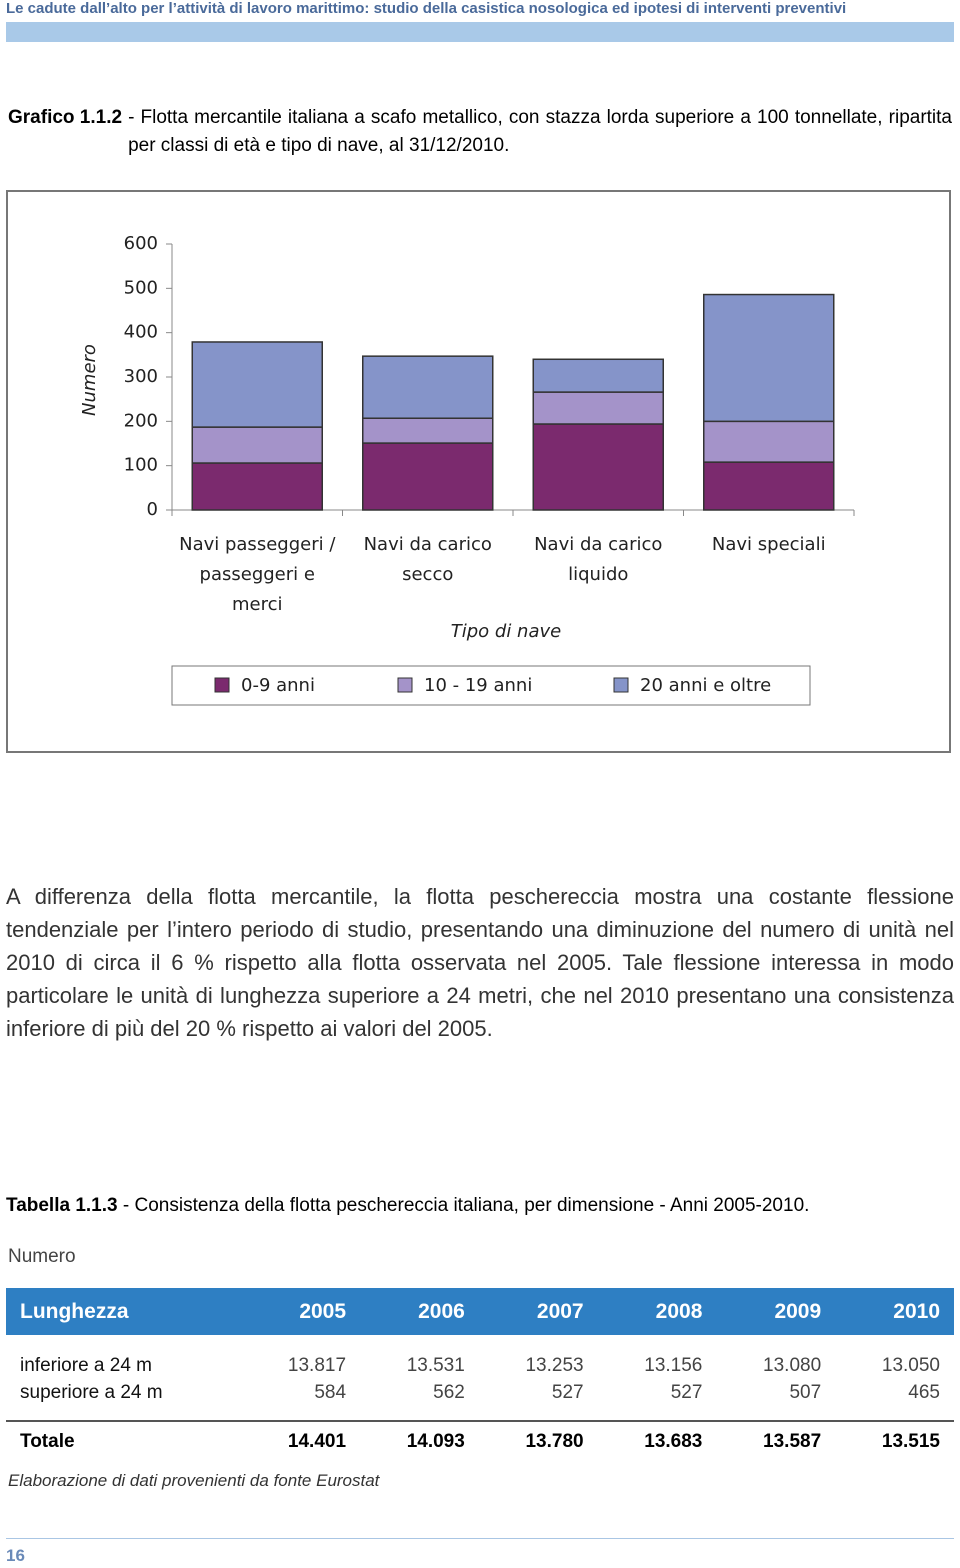 This screenshot has width=960, height=1568. I want to click on y-tick-label: 600, so click(141, 243).